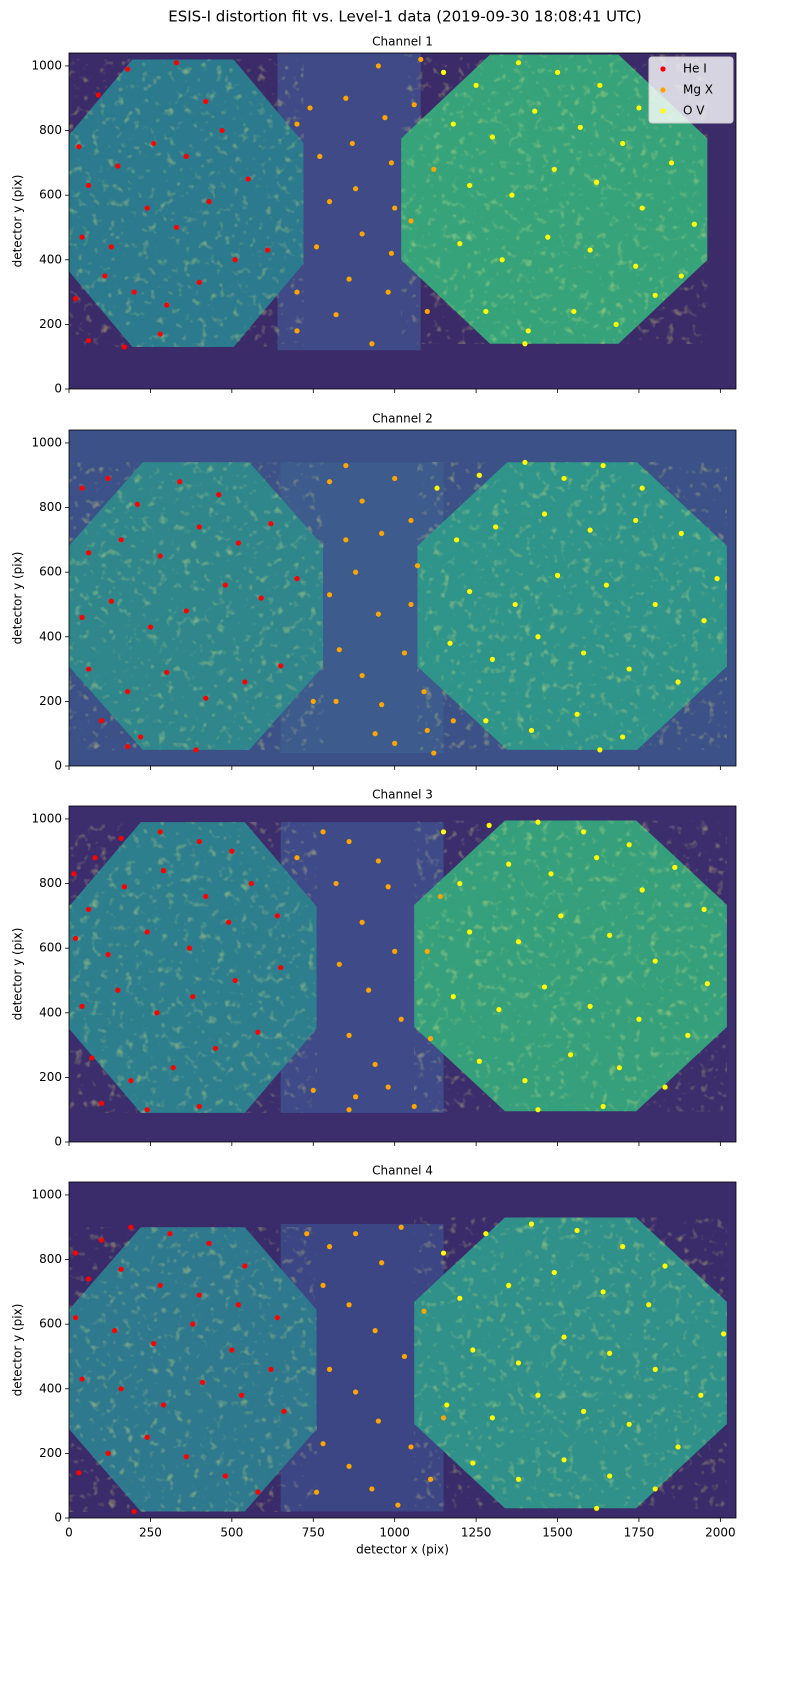 The width and height of the screenshot is (811, 1708). I want to click on panel-title: Channel 1, so click(402, 42).